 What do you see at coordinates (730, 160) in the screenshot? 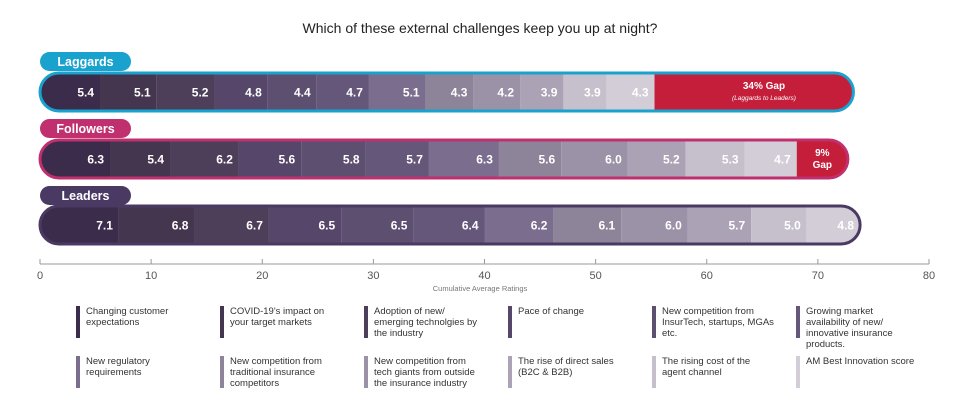
I see `segment-value-label: 5.3` at bounding box center [730, 160].